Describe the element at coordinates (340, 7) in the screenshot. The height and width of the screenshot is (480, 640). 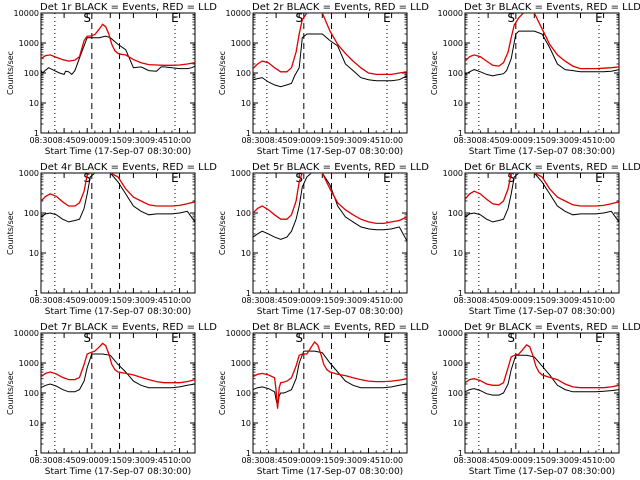
I see `panel-title: Det 2r BLACK = Events, RED = LLD` at that location.